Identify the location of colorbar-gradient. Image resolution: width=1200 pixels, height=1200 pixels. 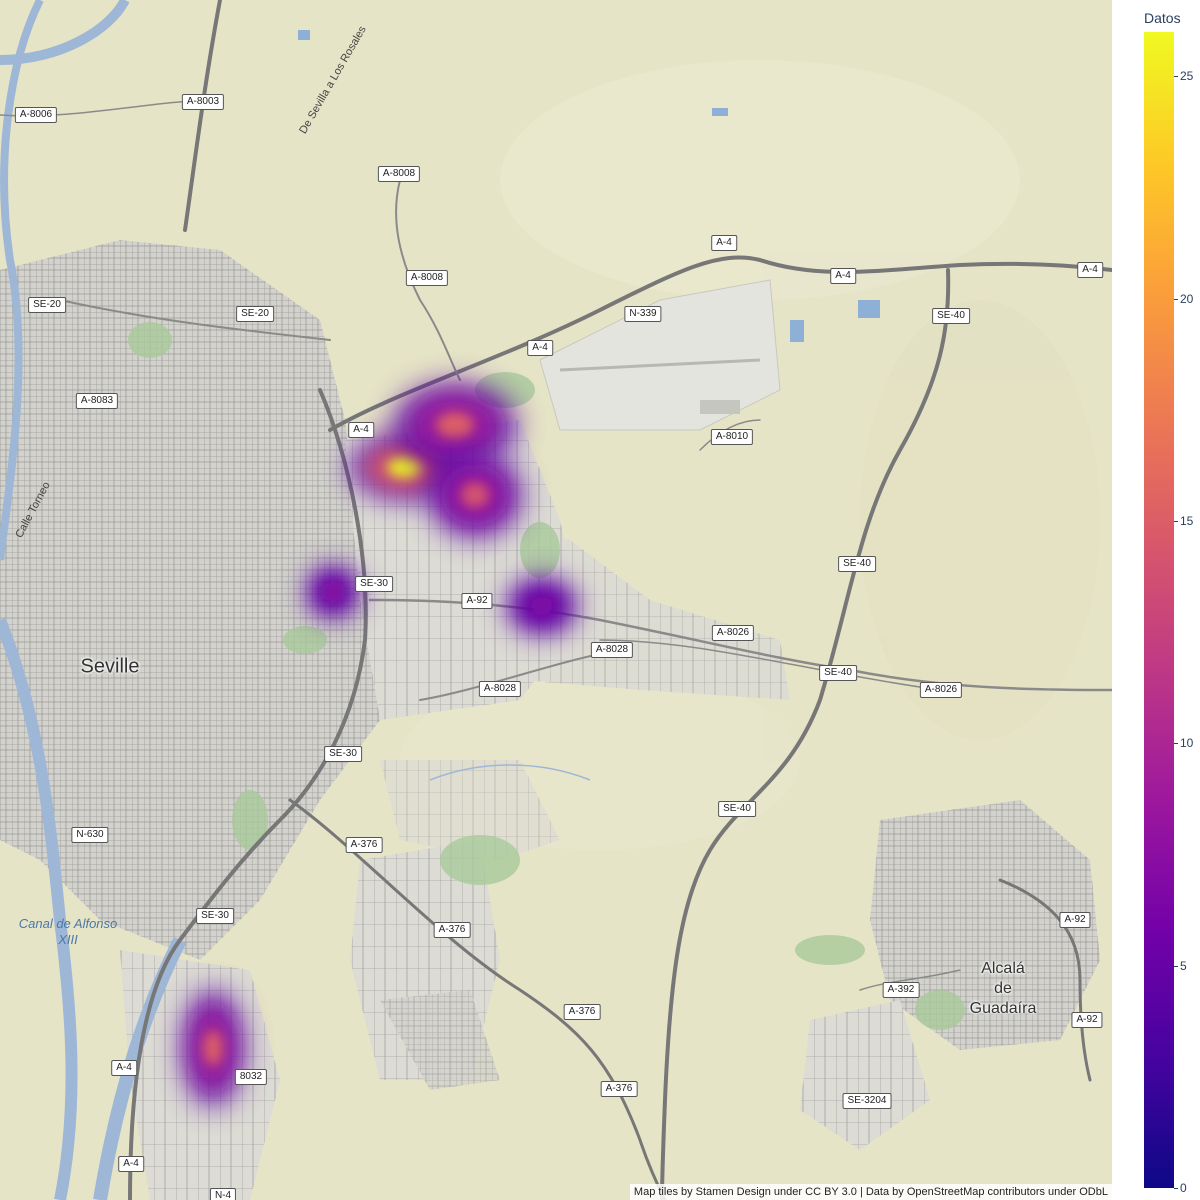
(1159, 610).